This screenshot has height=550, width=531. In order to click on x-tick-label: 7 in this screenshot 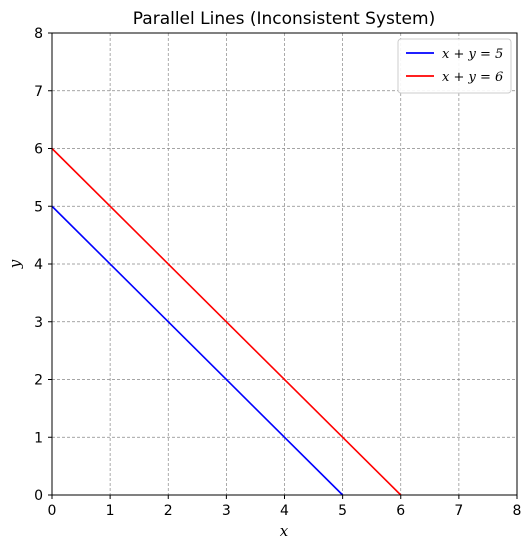, I will do `click(458, 511)`.